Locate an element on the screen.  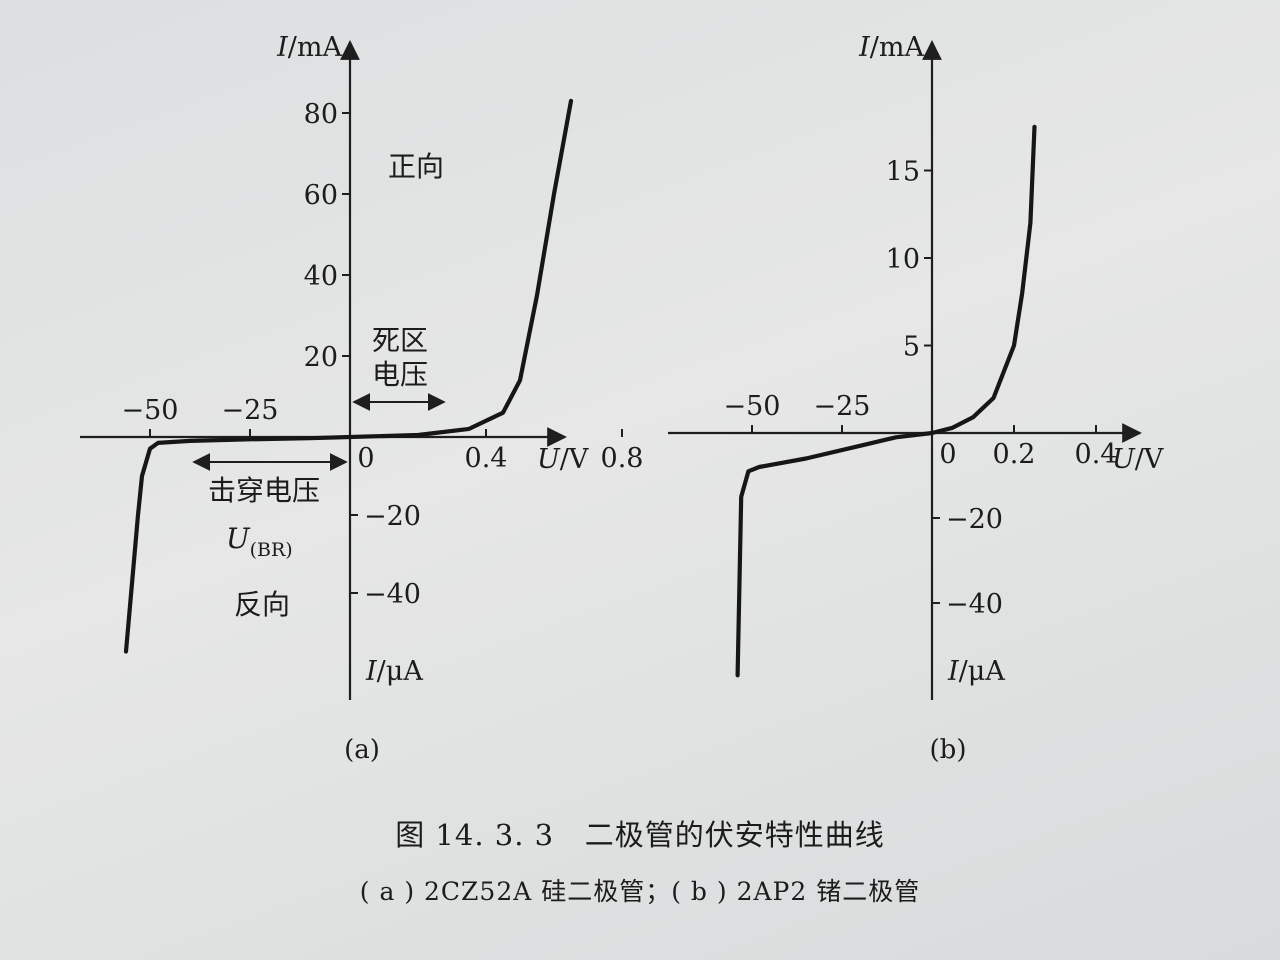
y-tick-label: 10 is located at coordinates (903, 259).